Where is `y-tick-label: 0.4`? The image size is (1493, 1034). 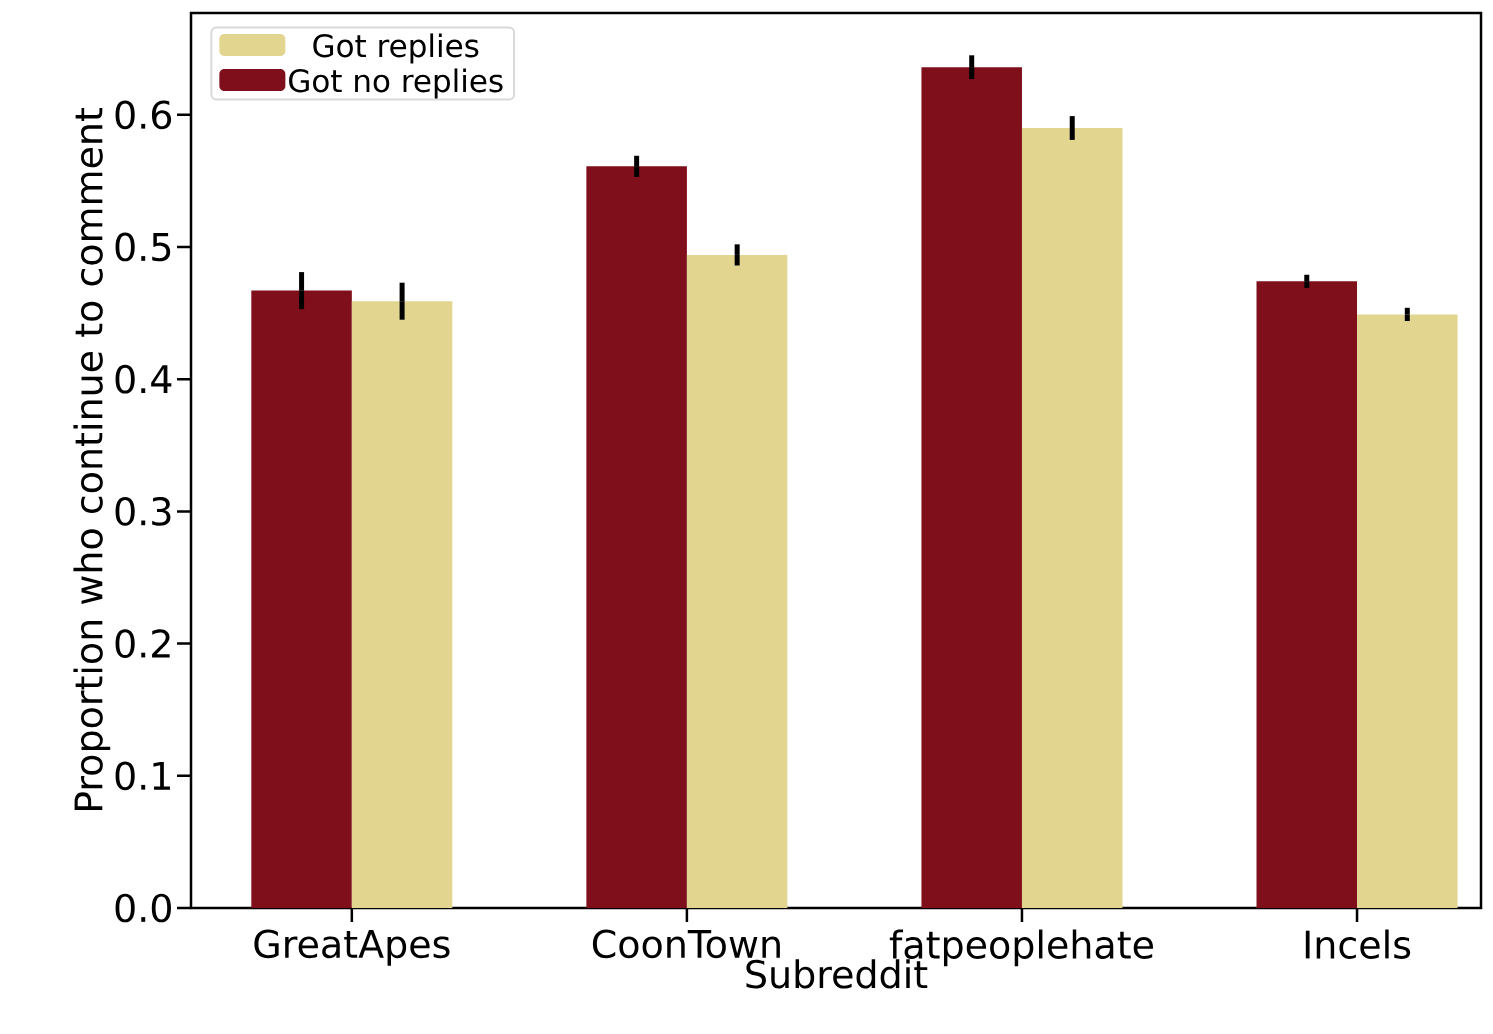 y-tick-label: 0.4 is located at coordinates (143, 379).